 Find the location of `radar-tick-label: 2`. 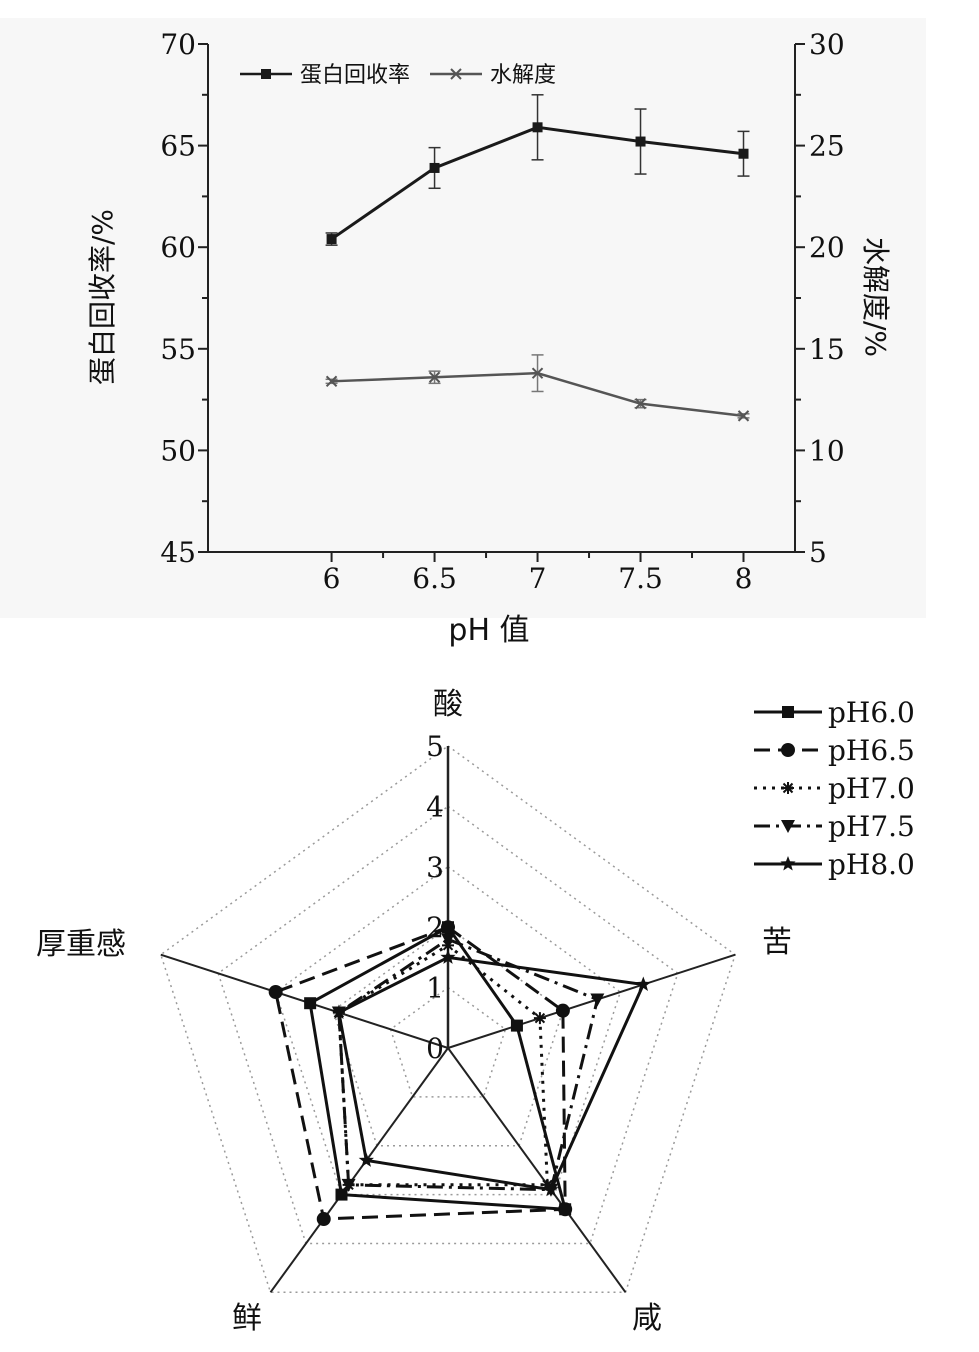

radar-tick-label: 2 is located at coordinates (435, 927).